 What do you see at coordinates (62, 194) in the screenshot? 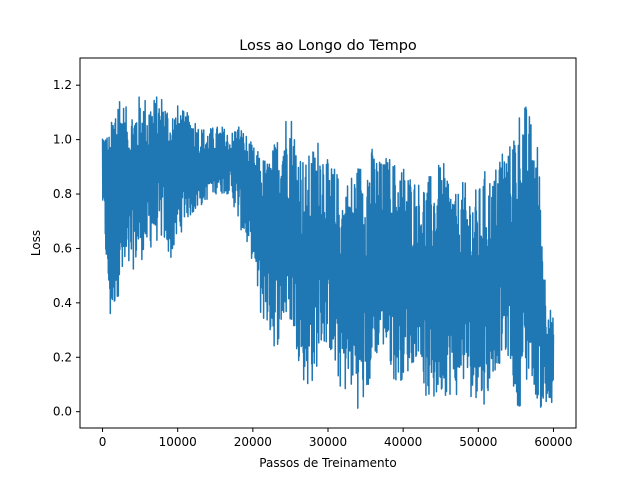
I see `y-tick-label: 0.8` at bounding box center [62, 194].